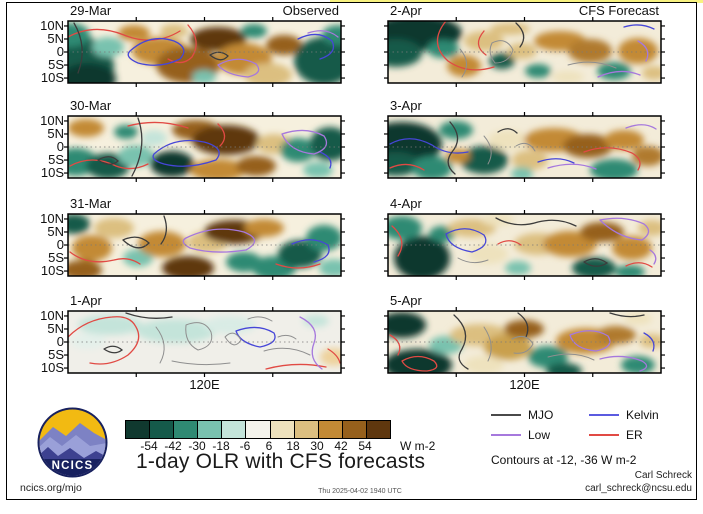 The height and width of the screenshot is (514, 703). Describe the element at coordinates (360, 491) in the screenshot. I see `figure-timestamp: Thu 2025-04-02 1940 UTC` at that location.